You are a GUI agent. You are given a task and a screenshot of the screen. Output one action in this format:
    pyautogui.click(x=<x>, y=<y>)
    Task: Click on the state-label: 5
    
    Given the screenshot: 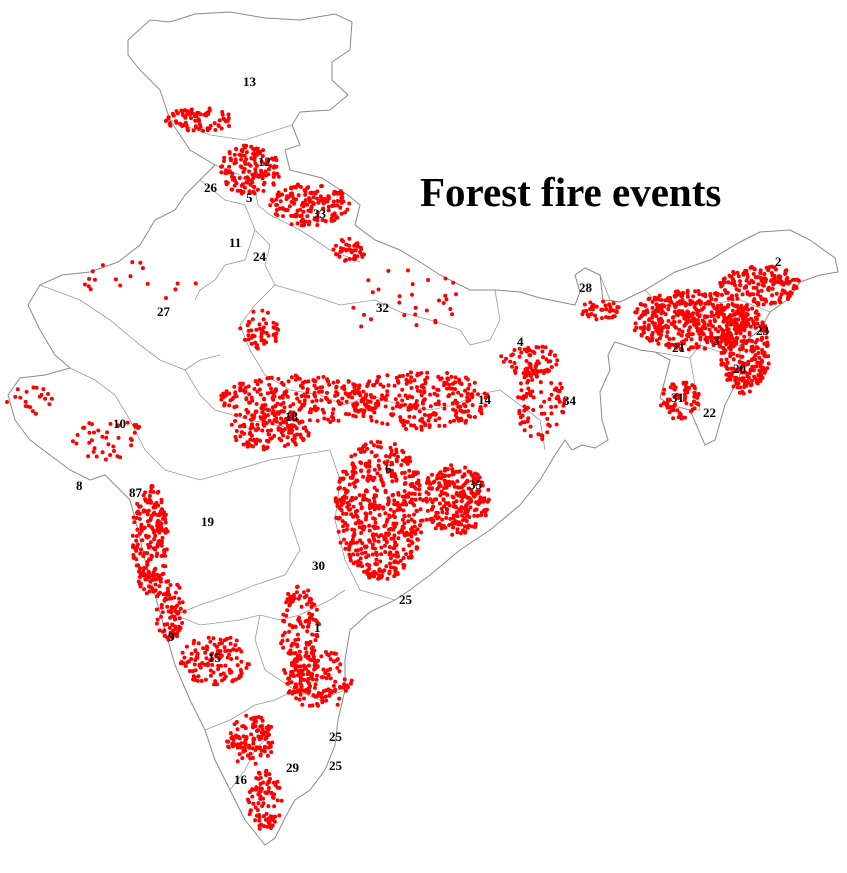 What is the action you would take?
    pyautogui.click(x=249, y=197)
    